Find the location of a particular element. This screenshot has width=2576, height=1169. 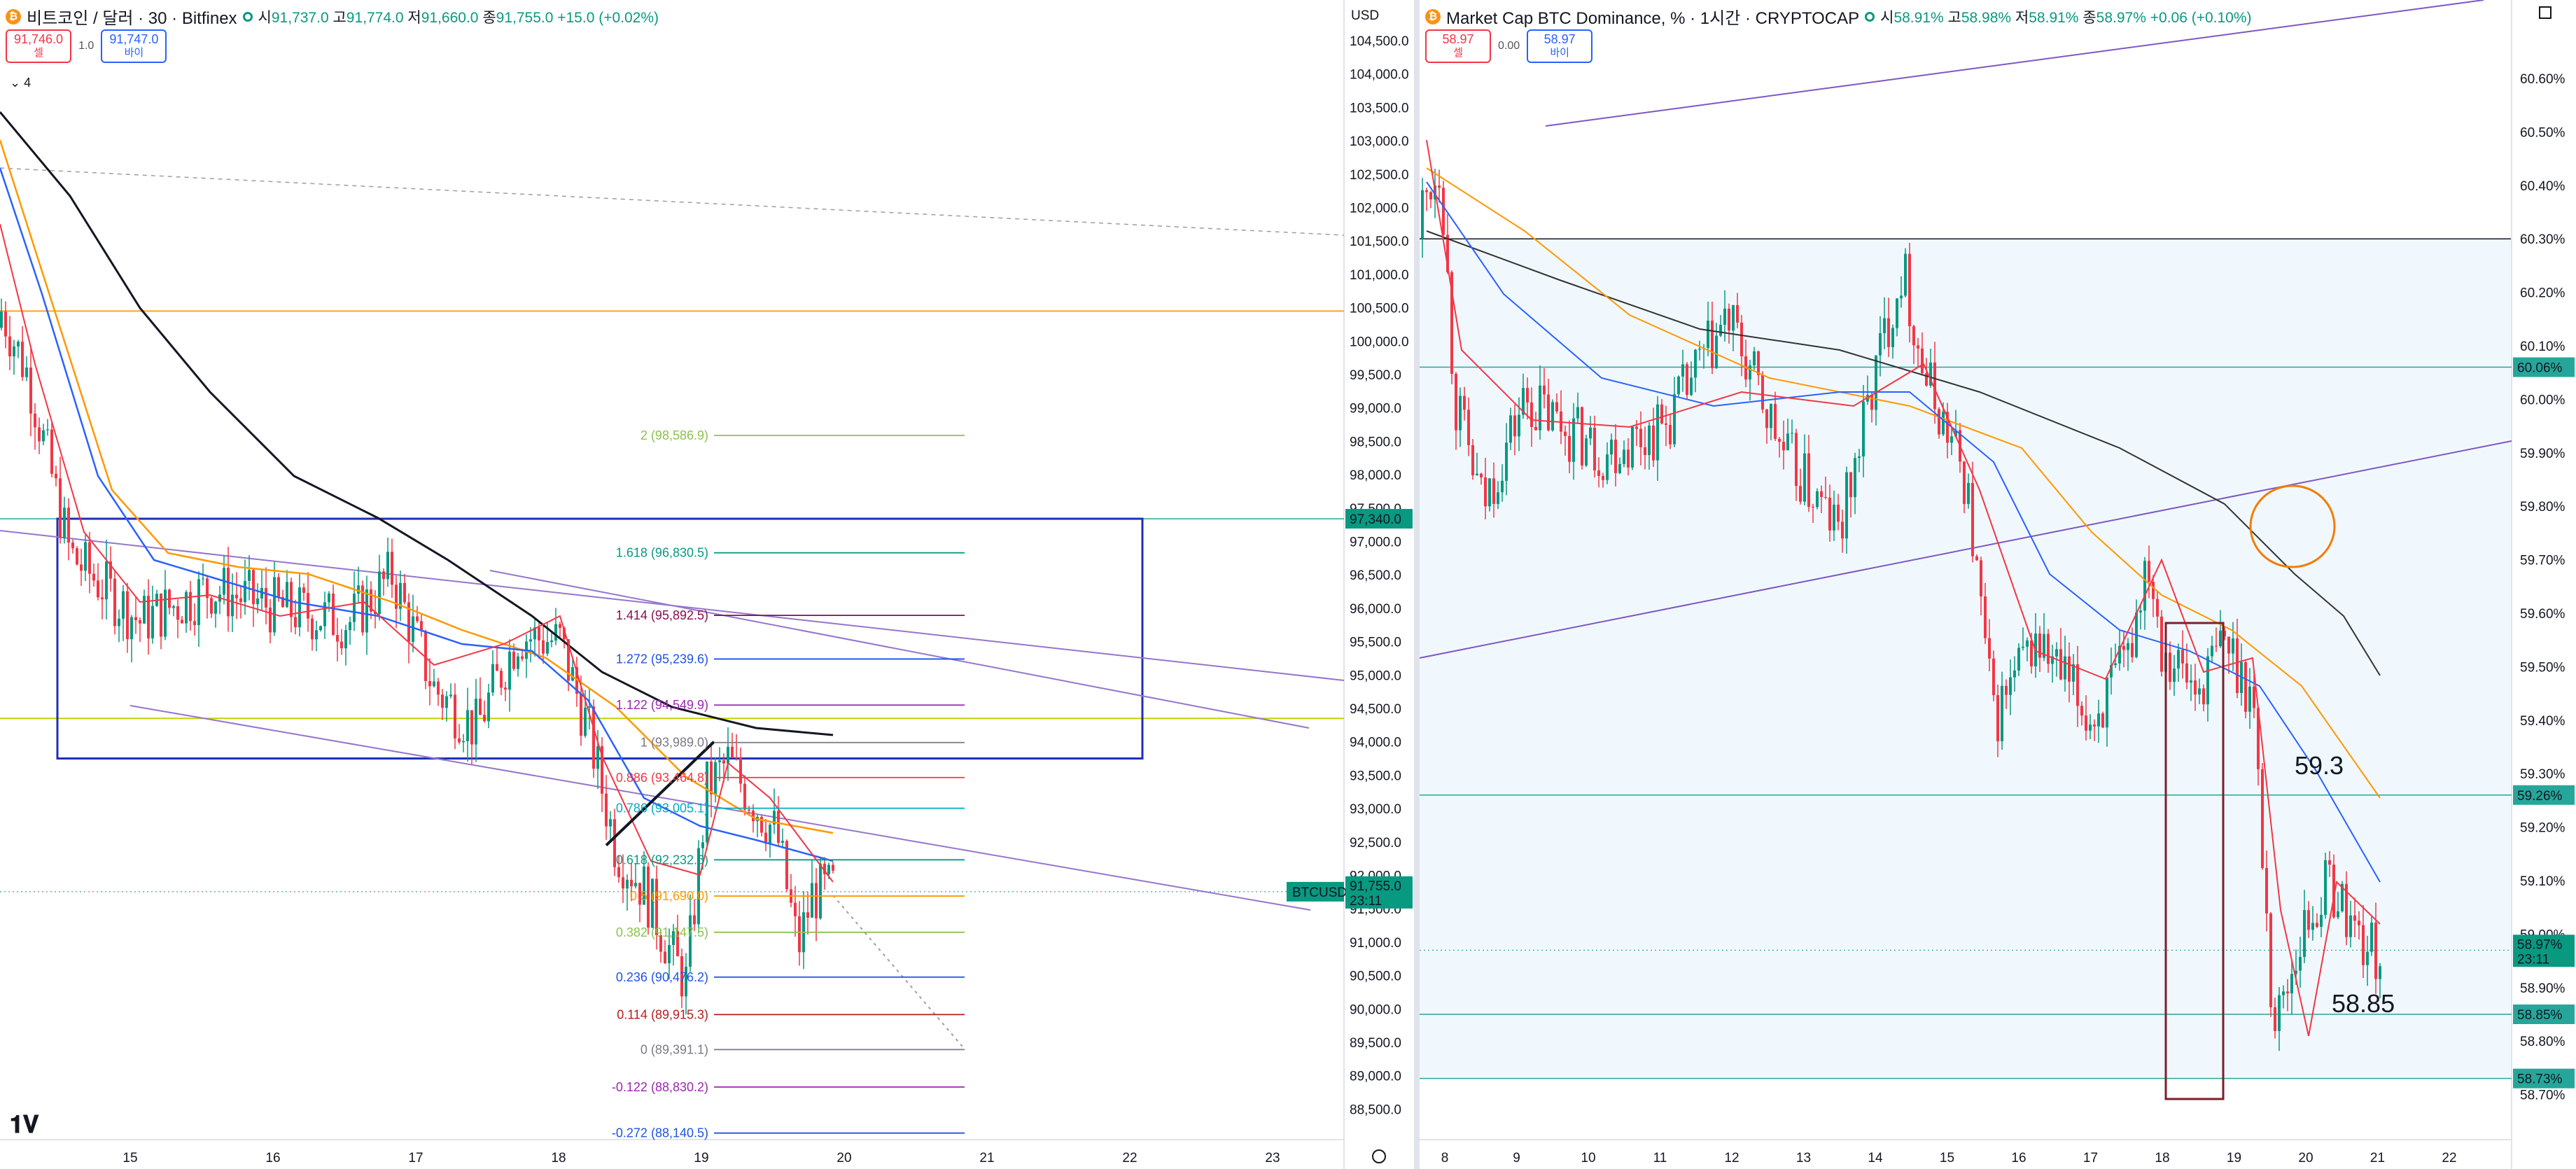

sell-button: 91,746.0 셀 is located at coordinates (39, 46).